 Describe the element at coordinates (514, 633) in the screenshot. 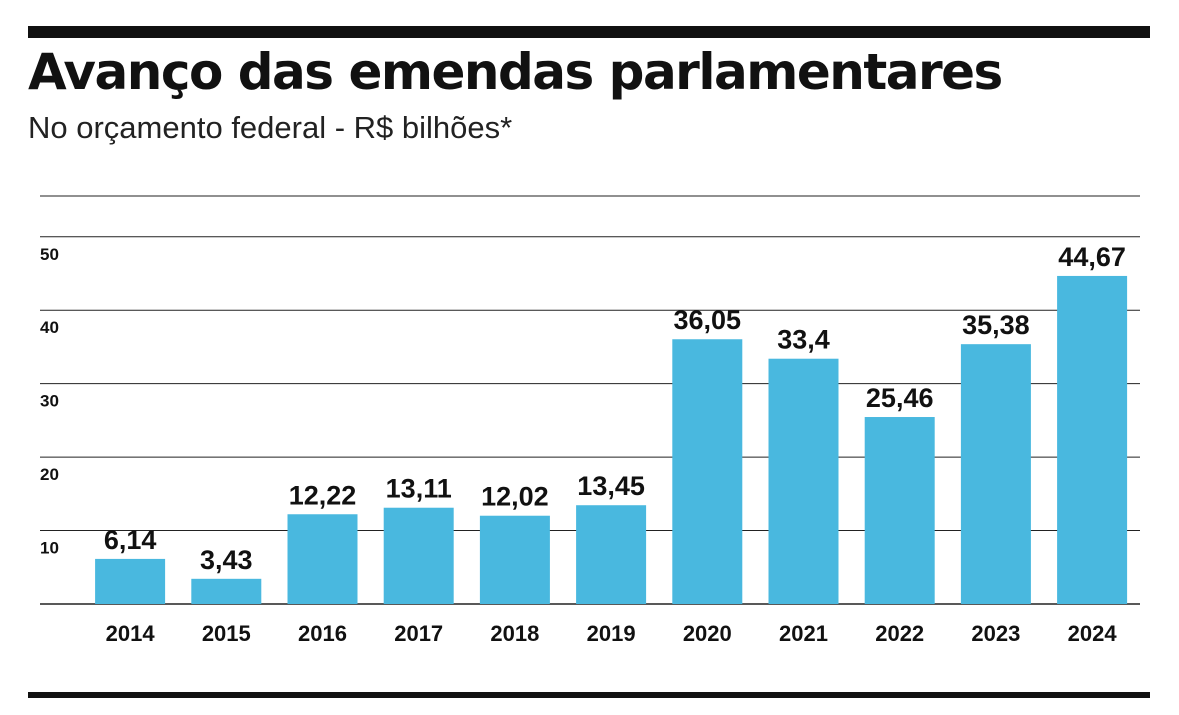

I see `x-tick-label: 2018` at that location.